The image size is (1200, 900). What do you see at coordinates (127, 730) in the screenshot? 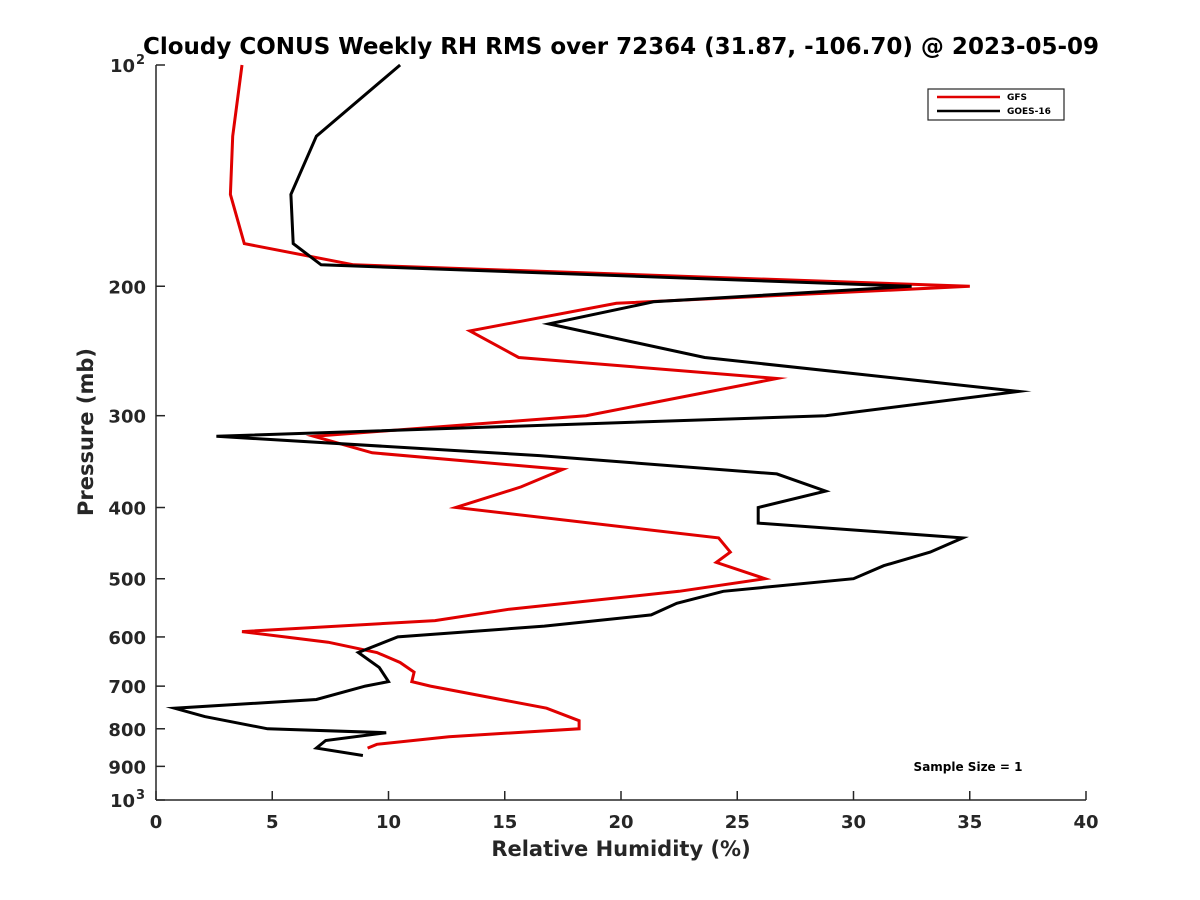
I see `y-tick-label: 800` at bounding box center [127, 730].